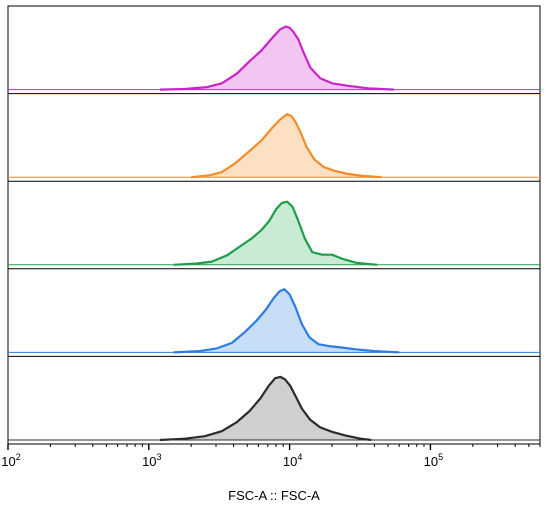 This screenshot has height=510, width=550. I want to click on x-tick-label: 10⁵, so click(433, 460).